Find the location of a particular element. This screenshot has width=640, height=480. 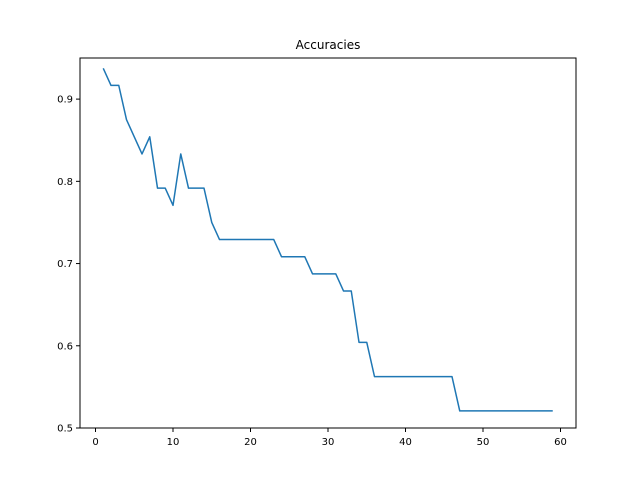

x-tick-label: 20 is located at coordinates (250, 442).